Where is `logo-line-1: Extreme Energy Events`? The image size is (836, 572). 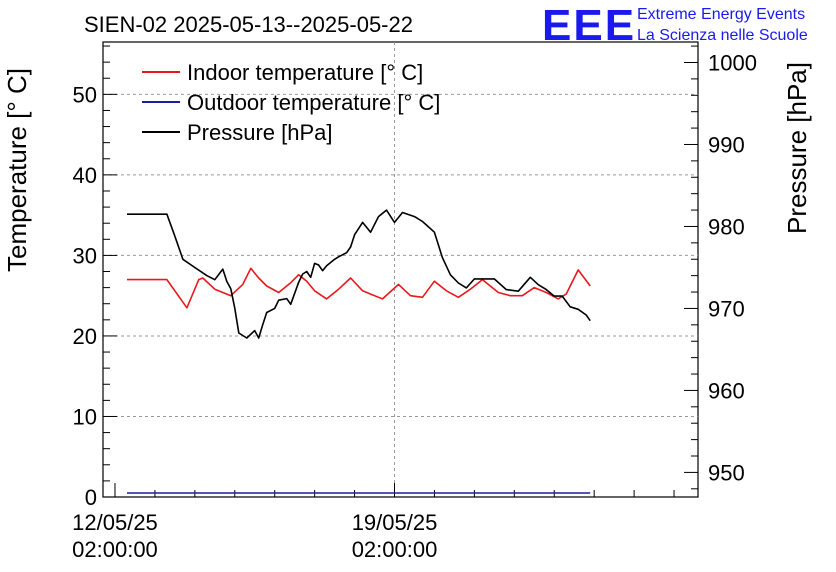
logo-line-1: Extreme Energy Events is located at coordinates (721, 14).